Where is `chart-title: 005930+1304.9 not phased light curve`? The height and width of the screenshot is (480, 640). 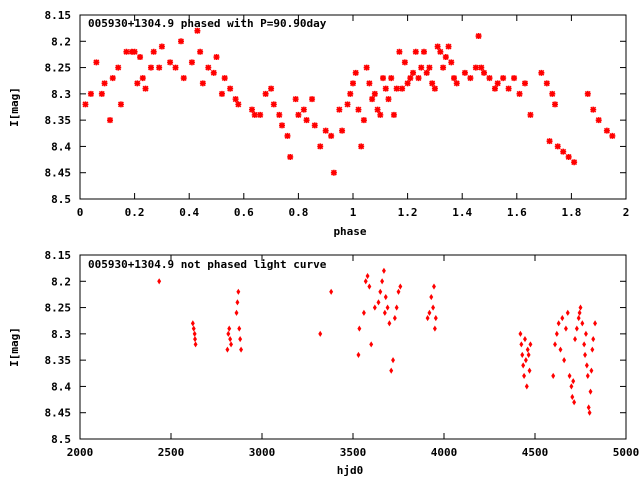 chart-title: 005930+1304.9 not phased light curve is located at coordinates (207, 264).